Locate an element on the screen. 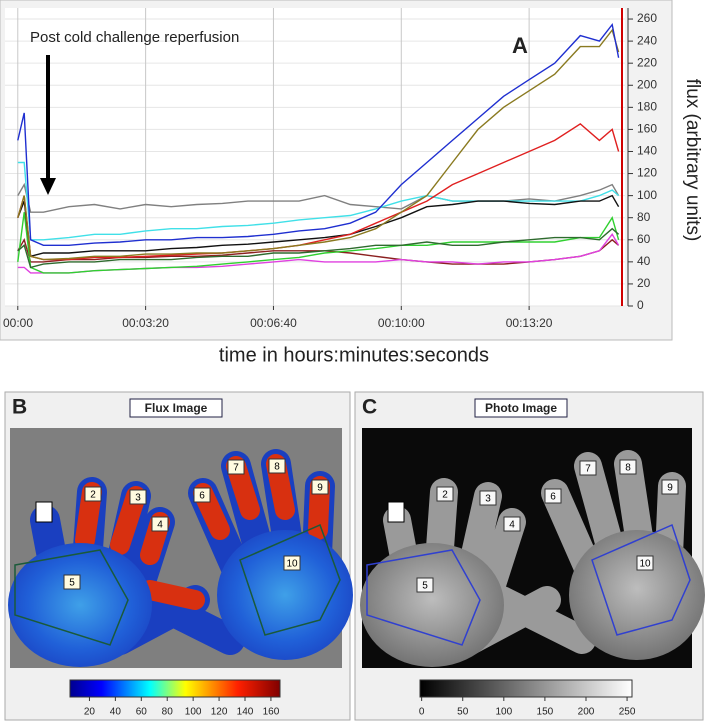 The width and height of the screenshot is (709, 722). y-tick-label: 180 is located at coordinates (647, 107).